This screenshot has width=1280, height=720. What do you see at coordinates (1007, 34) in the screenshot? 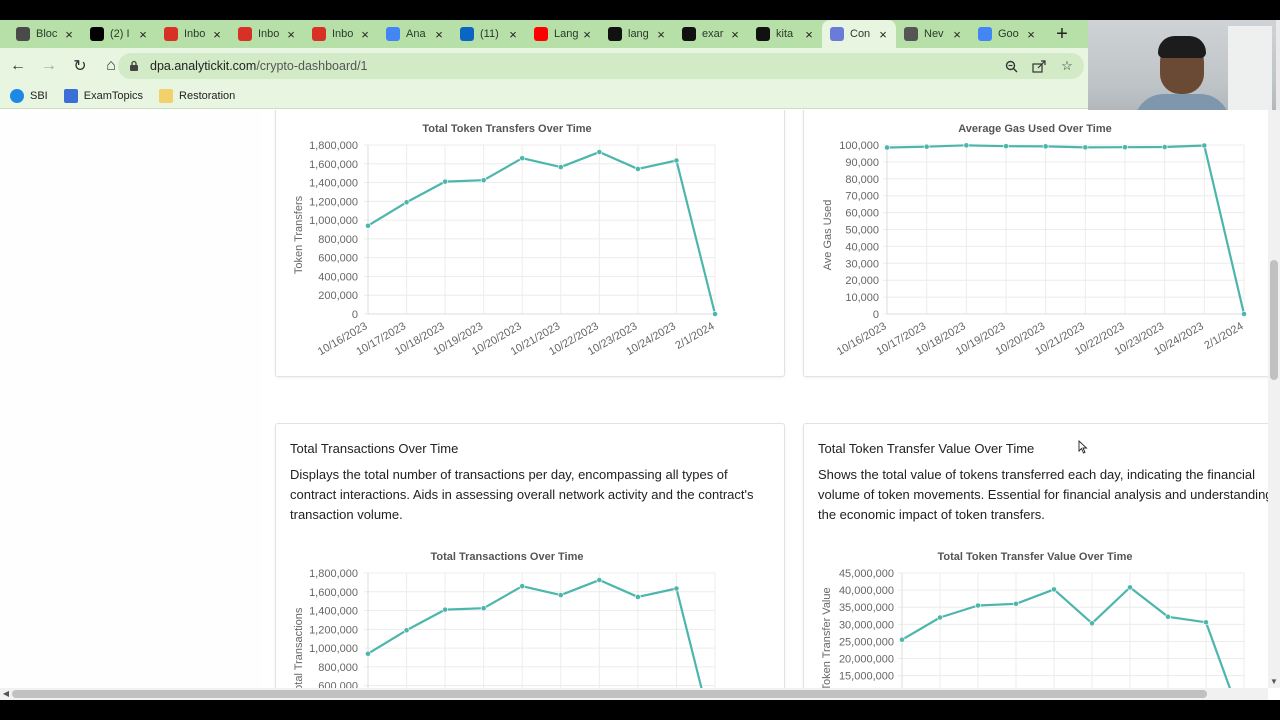
I see `browser-tab: Goo ×` at bounding box center [1007, 34].